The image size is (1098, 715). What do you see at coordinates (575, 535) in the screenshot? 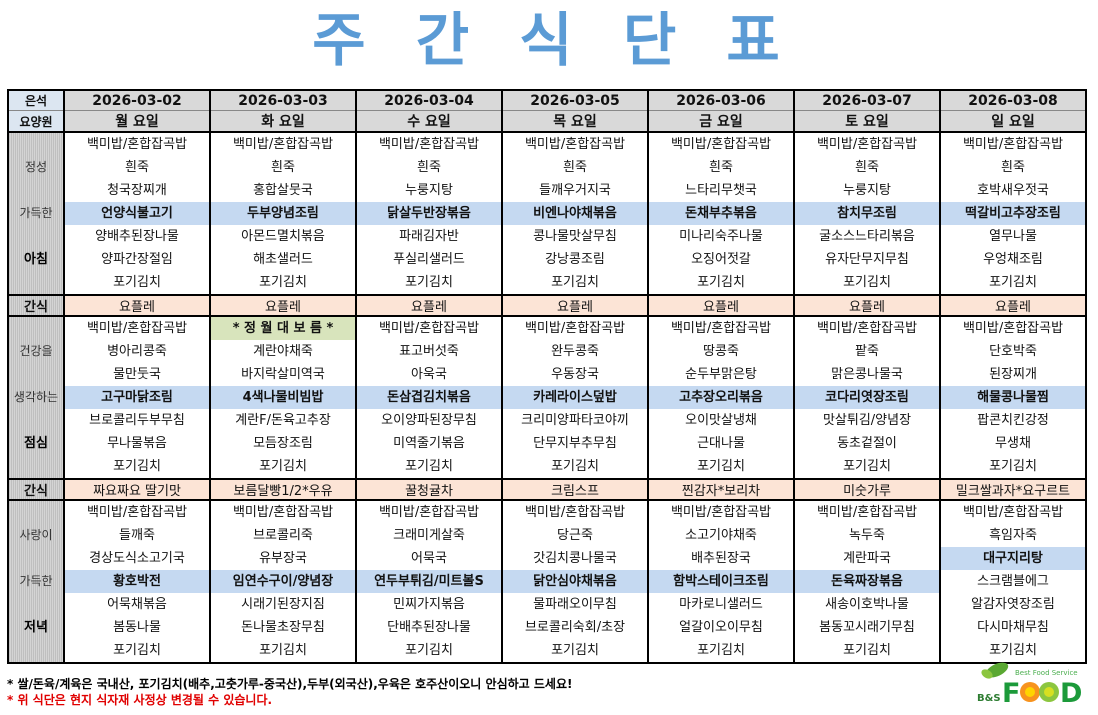
I see `menu-item: 당근죽` at bounding box center [575, 535].